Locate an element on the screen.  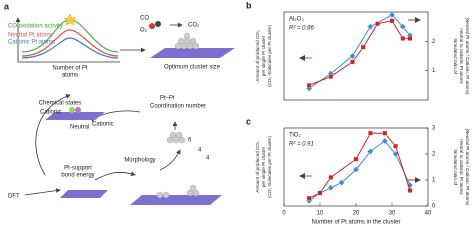
cationic-curve is located at coordinates (70, 48).